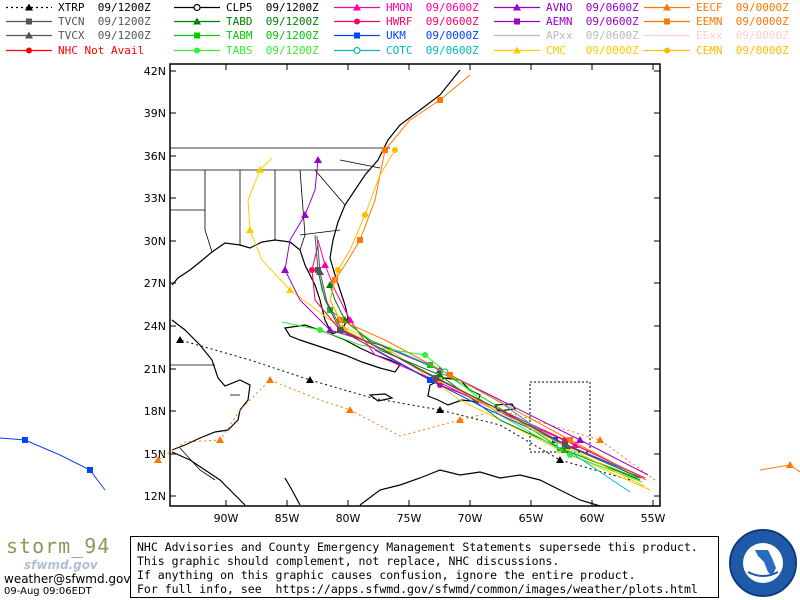 This screenshot has height=600, width=800. What do you see at coordinates (155, 326) in the screenshot?
I see `lat-label: 24N` at bounding box center [155, 326].